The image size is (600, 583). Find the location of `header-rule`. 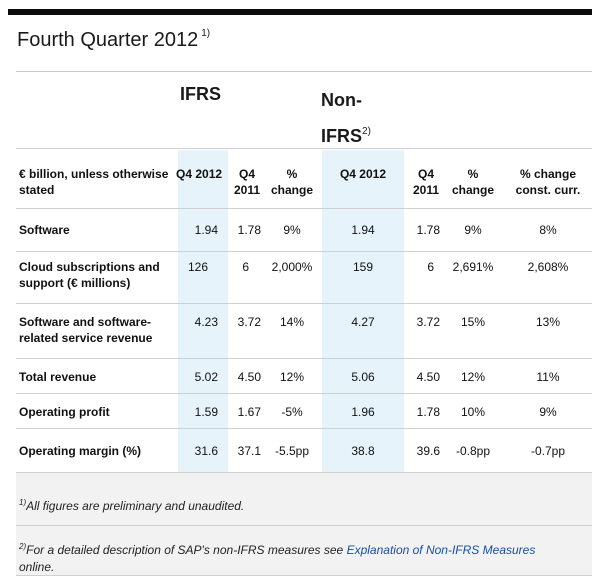

header-rule is located at coordinates (304, 71).